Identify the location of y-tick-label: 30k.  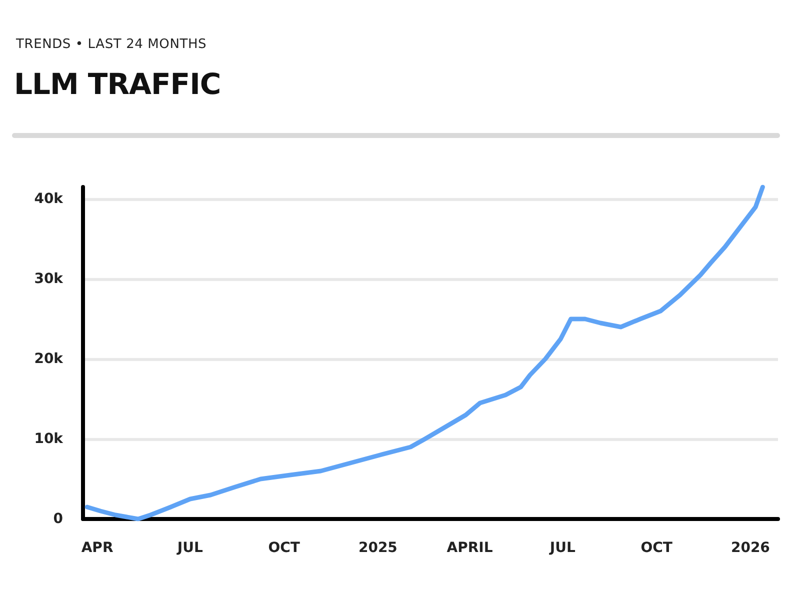
(49, 279).